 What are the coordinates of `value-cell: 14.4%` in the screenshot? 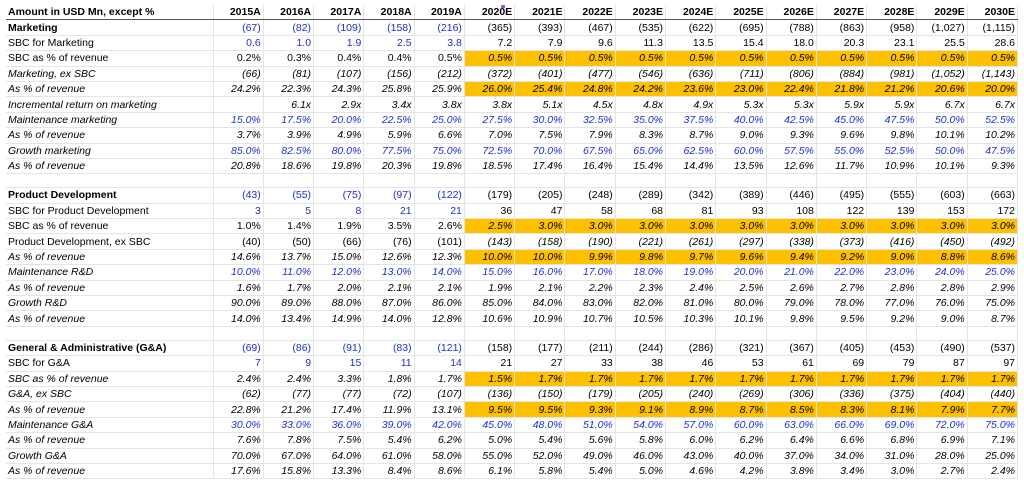 It's located at (691, 166).